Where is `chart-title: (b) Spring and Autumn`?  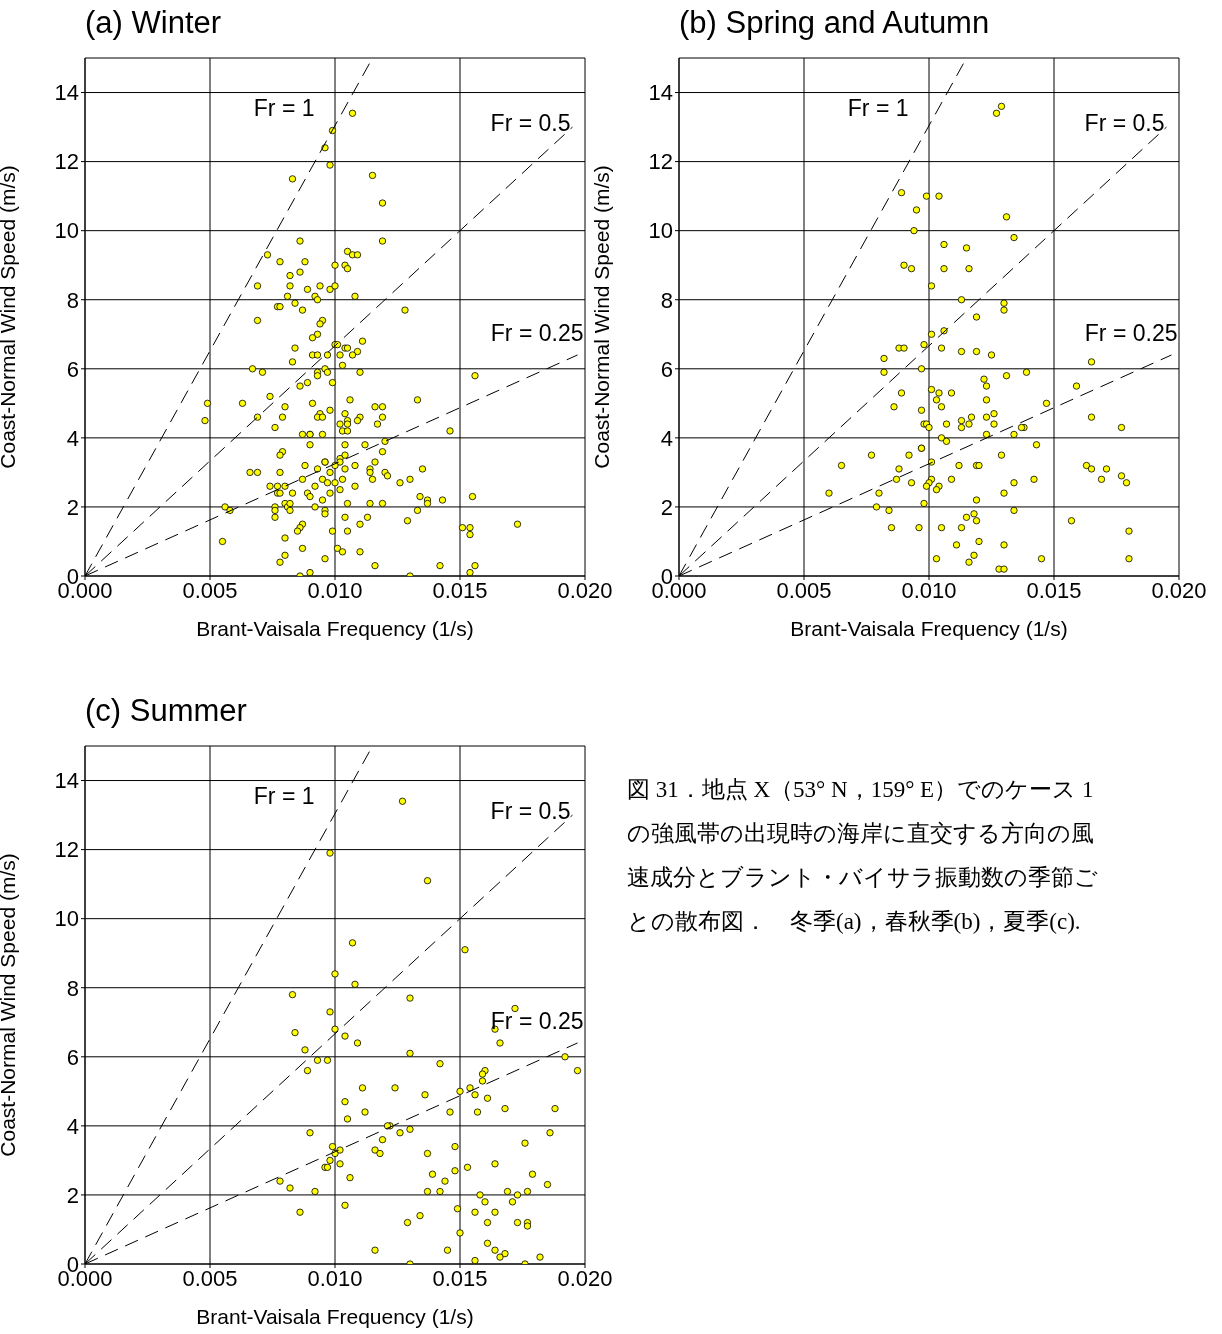 chart-title: (b) Spring and Autumn is located at coordinates (835, 23).